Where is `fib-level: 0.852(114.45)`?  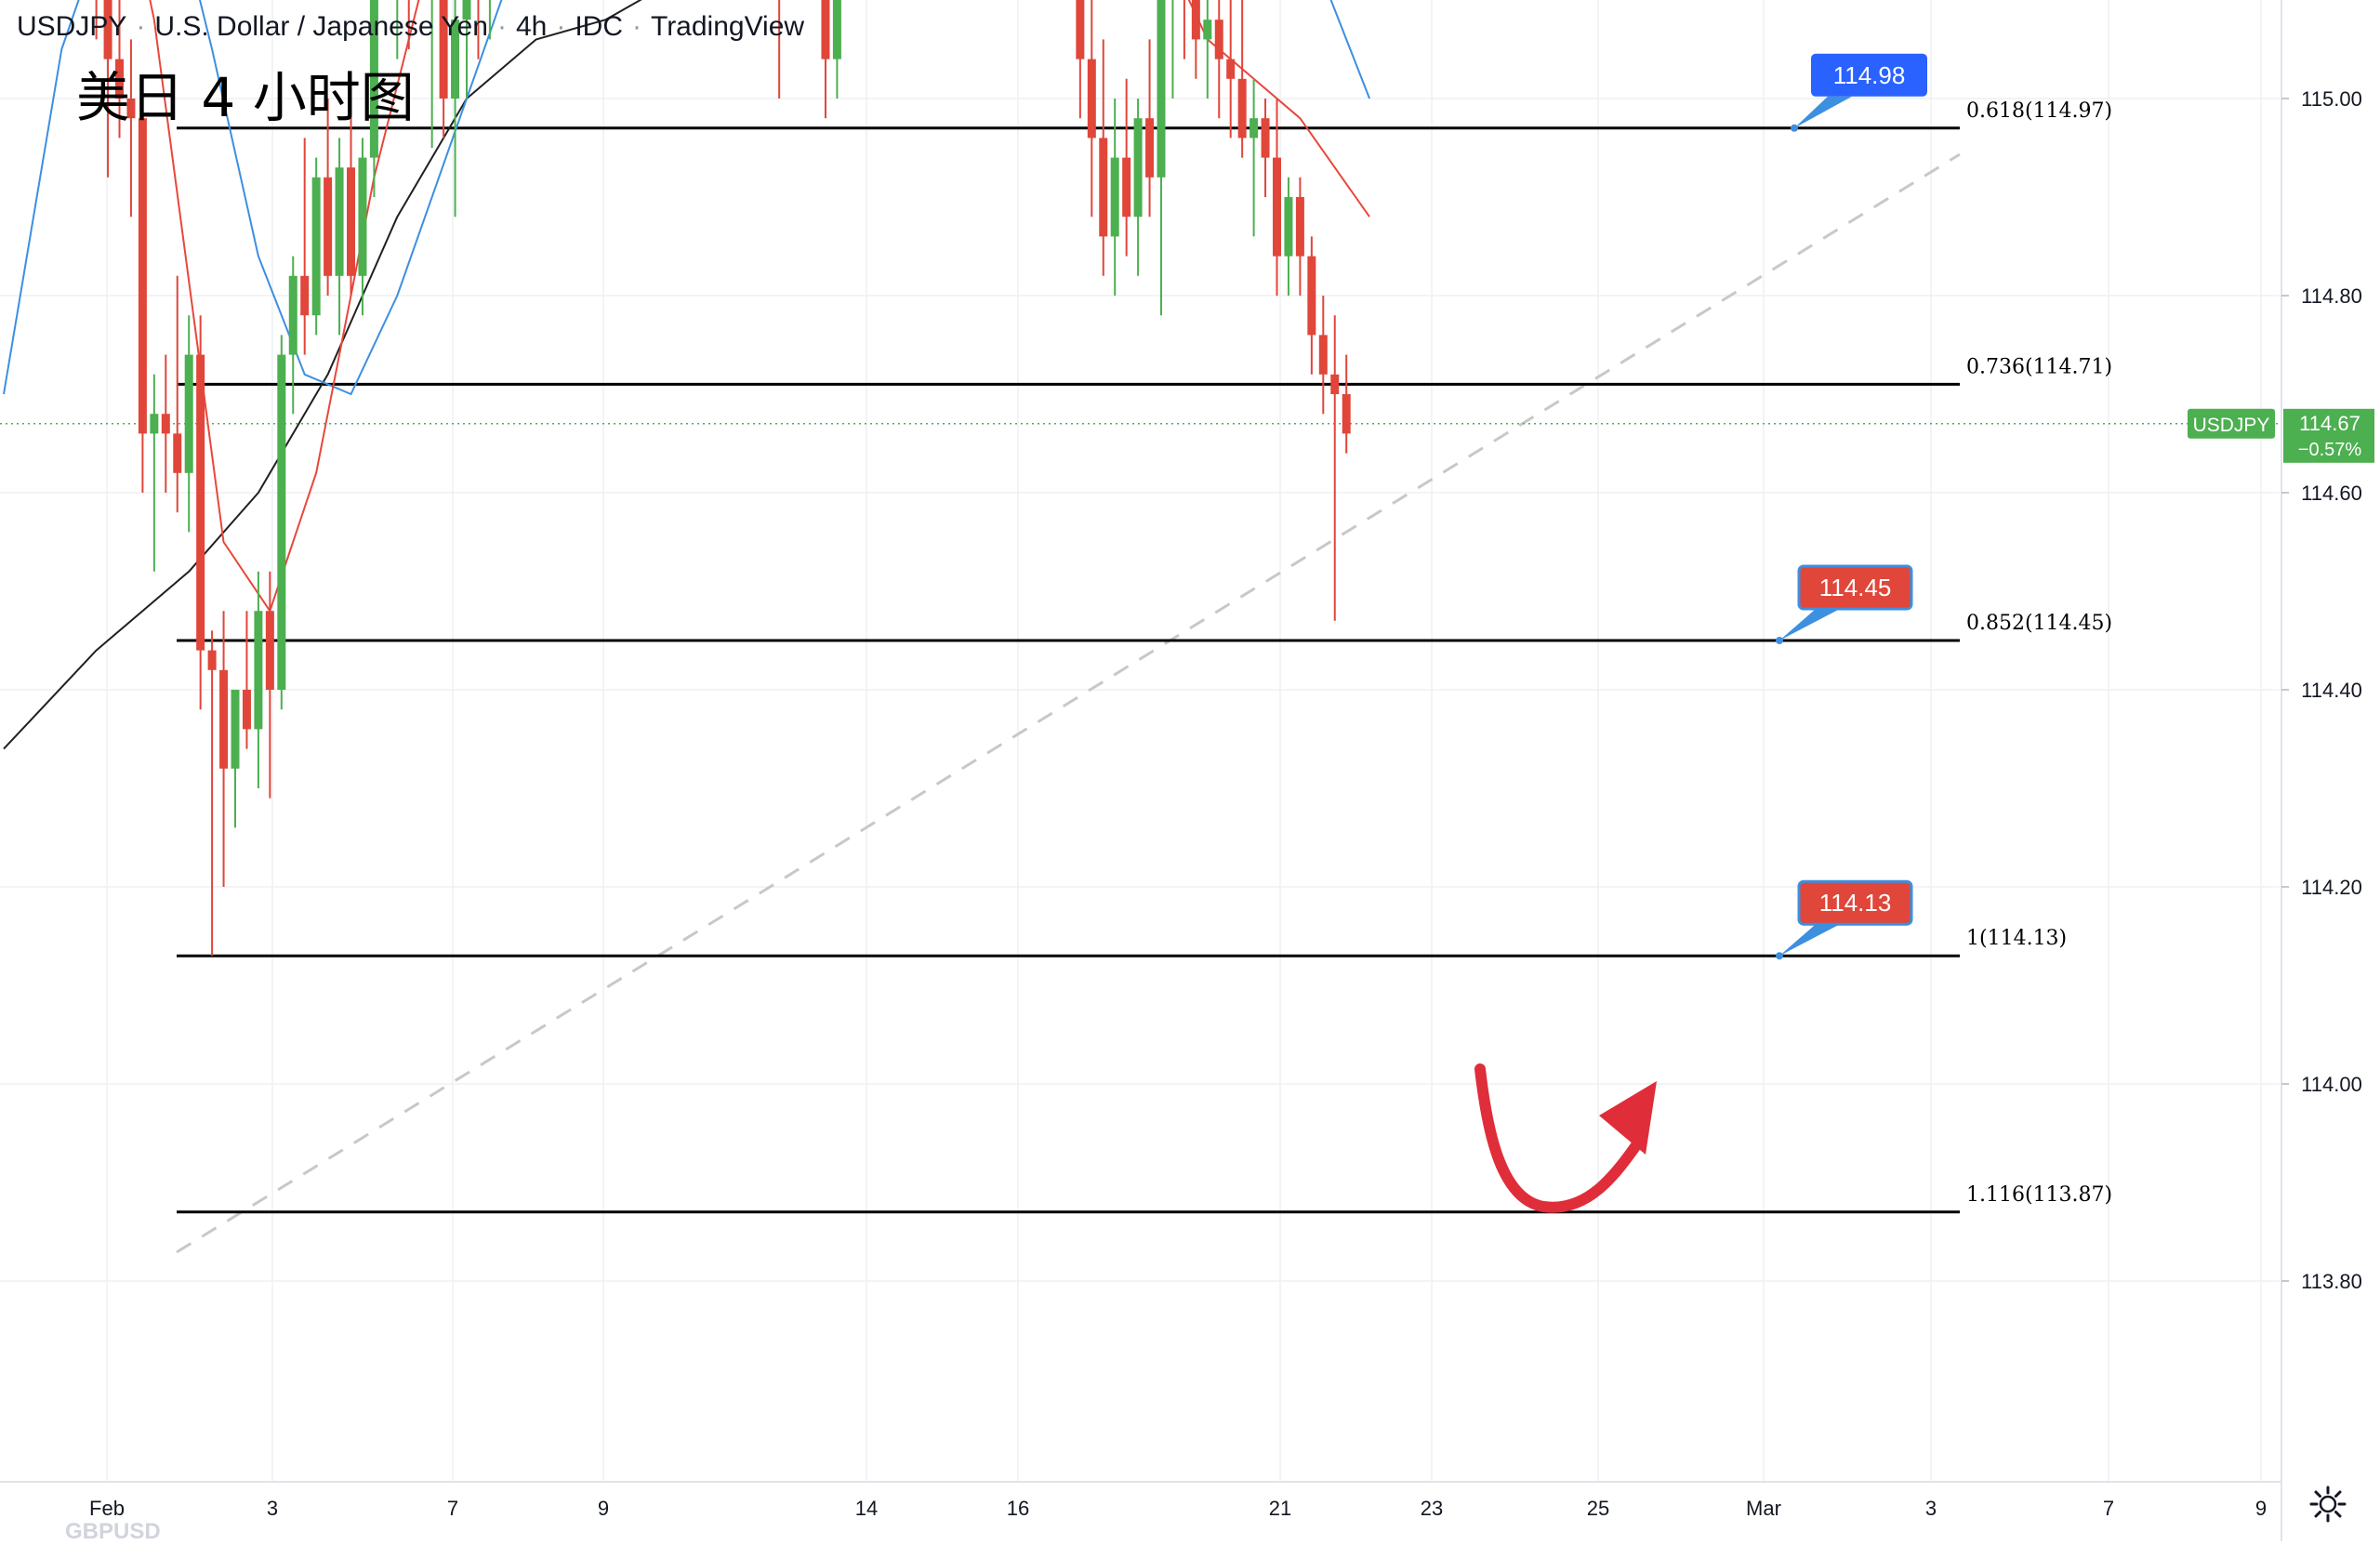
fib-level: 0.852(114.45) is located at coordinates (1144, 627).